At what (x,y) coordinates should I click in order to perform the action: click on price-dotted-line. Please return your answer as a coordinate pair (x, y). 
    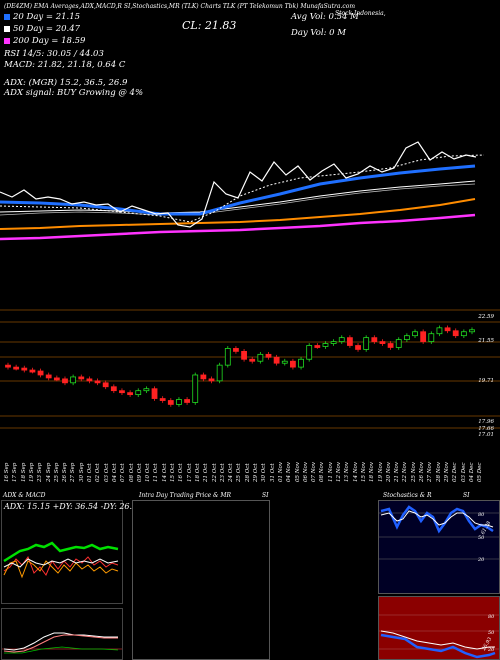
    Looking at the image, I should click on (242, 188).